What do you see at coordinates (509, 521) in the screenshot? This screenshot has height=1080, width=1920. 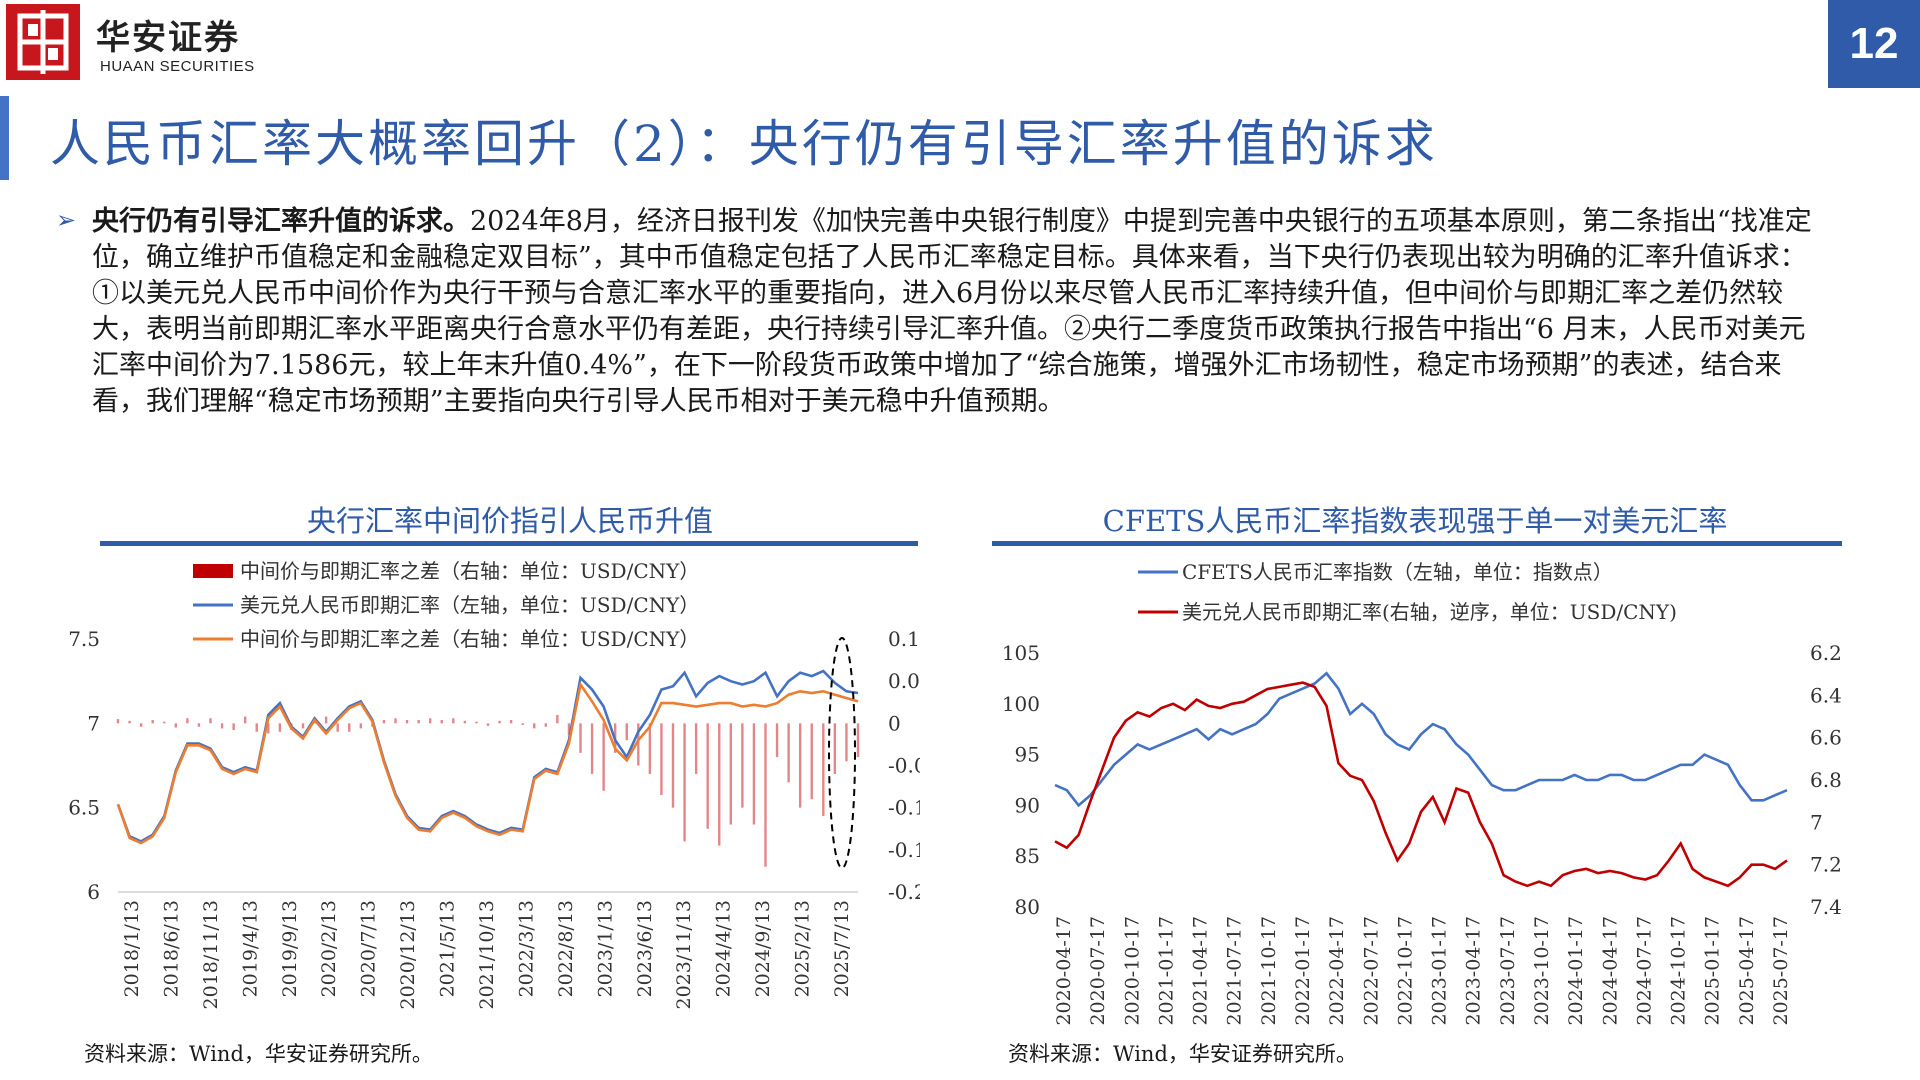 I see `chart1-title: 央行汇率中间价指引人民币升值` at bounding box center [509, 521].